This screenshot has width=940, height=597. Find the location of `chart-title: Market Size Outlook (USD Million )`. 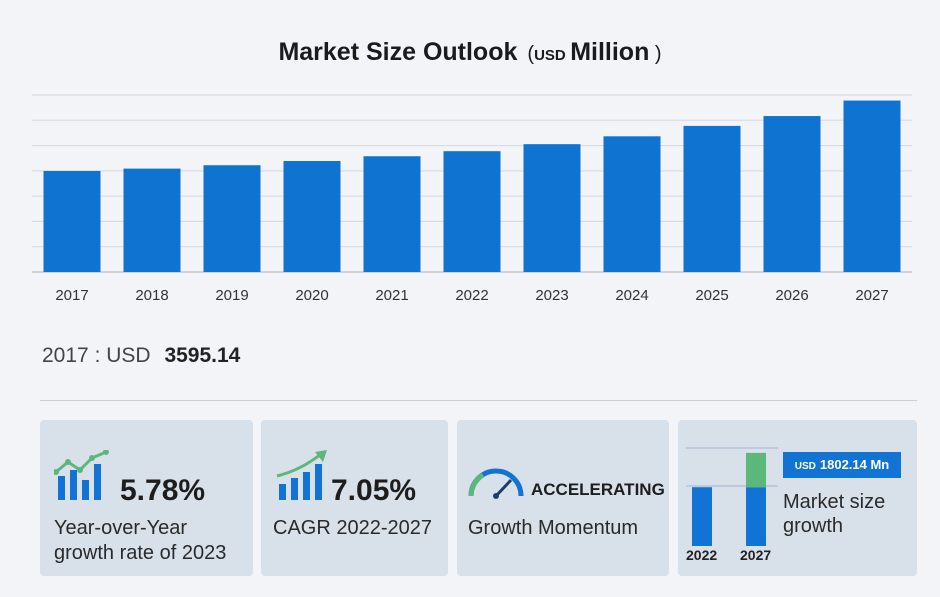

chart-title: Market Size Outlook (USD Million ) is located at coordinates (470, 52).